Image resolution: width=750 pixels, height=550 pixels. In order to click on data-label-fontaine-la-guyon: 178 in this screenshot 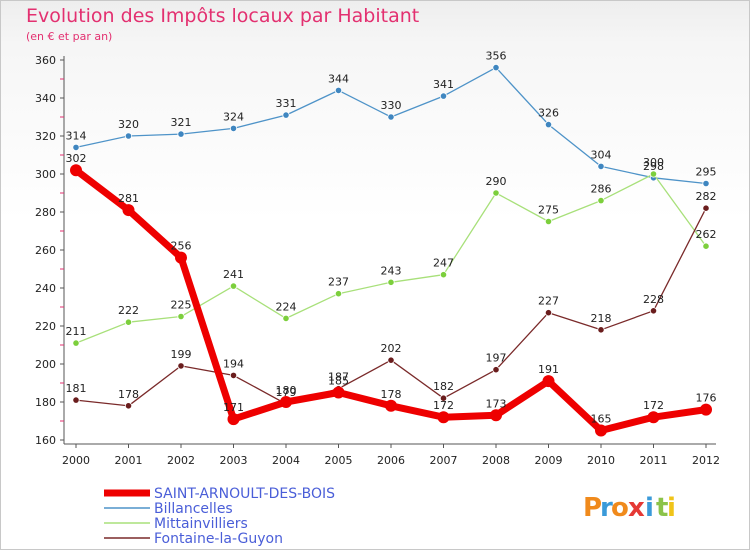, I will do `click(128, 394)`.